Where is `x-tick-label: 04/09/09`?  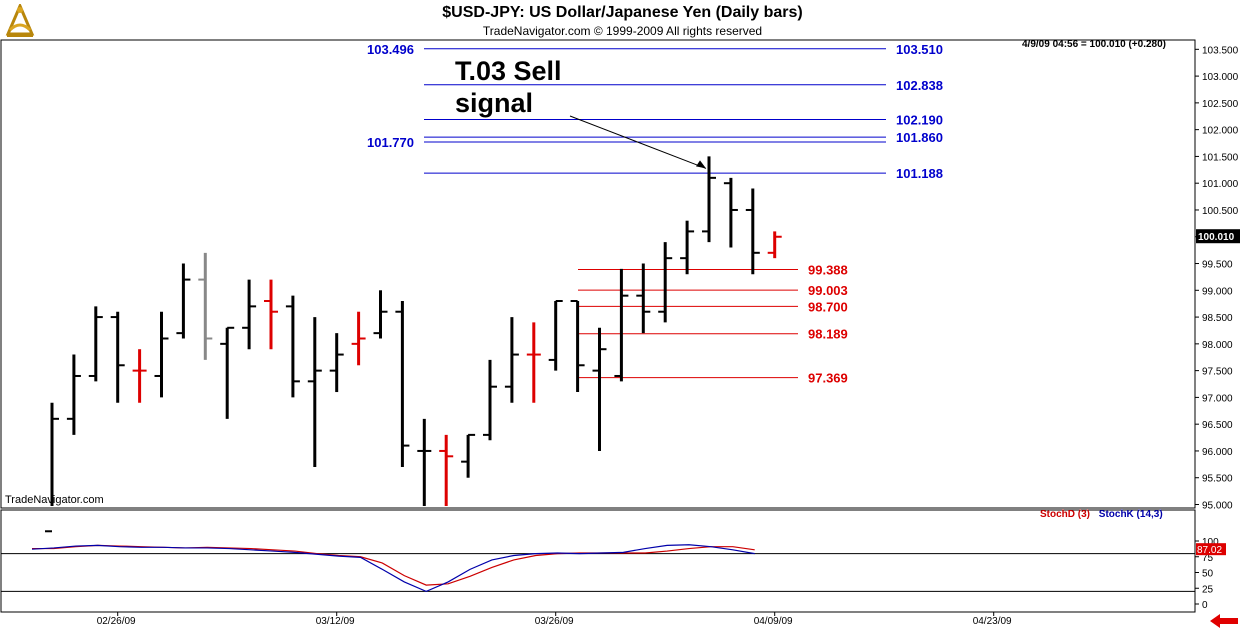 x-tick-label: 04/09/09 is located at coordinates (773, 621).